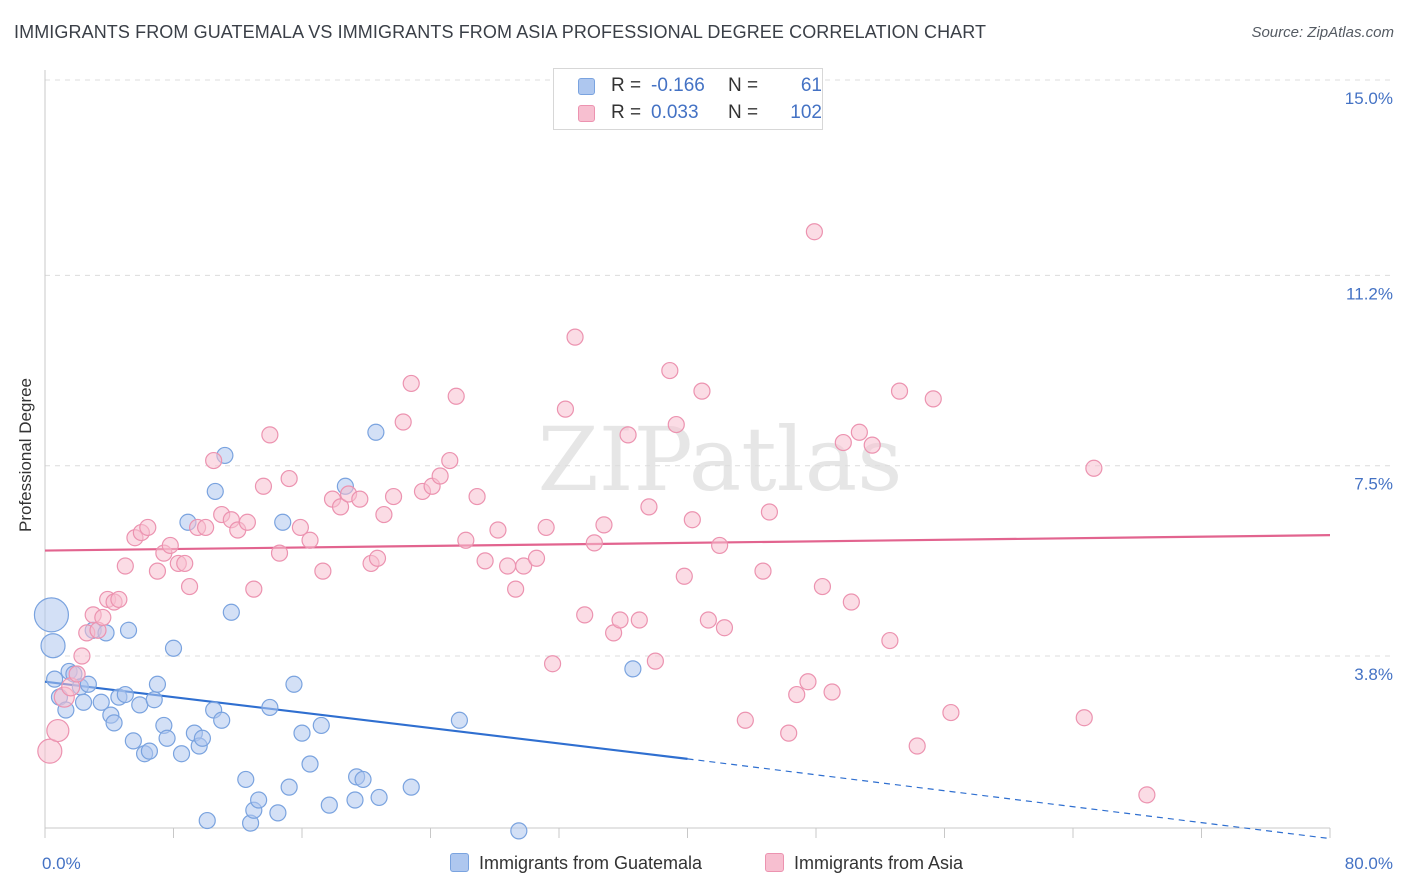 This screenshot has width=1406, height=892. I want to click on legend-r-value: 0.033, so click(675, 112).